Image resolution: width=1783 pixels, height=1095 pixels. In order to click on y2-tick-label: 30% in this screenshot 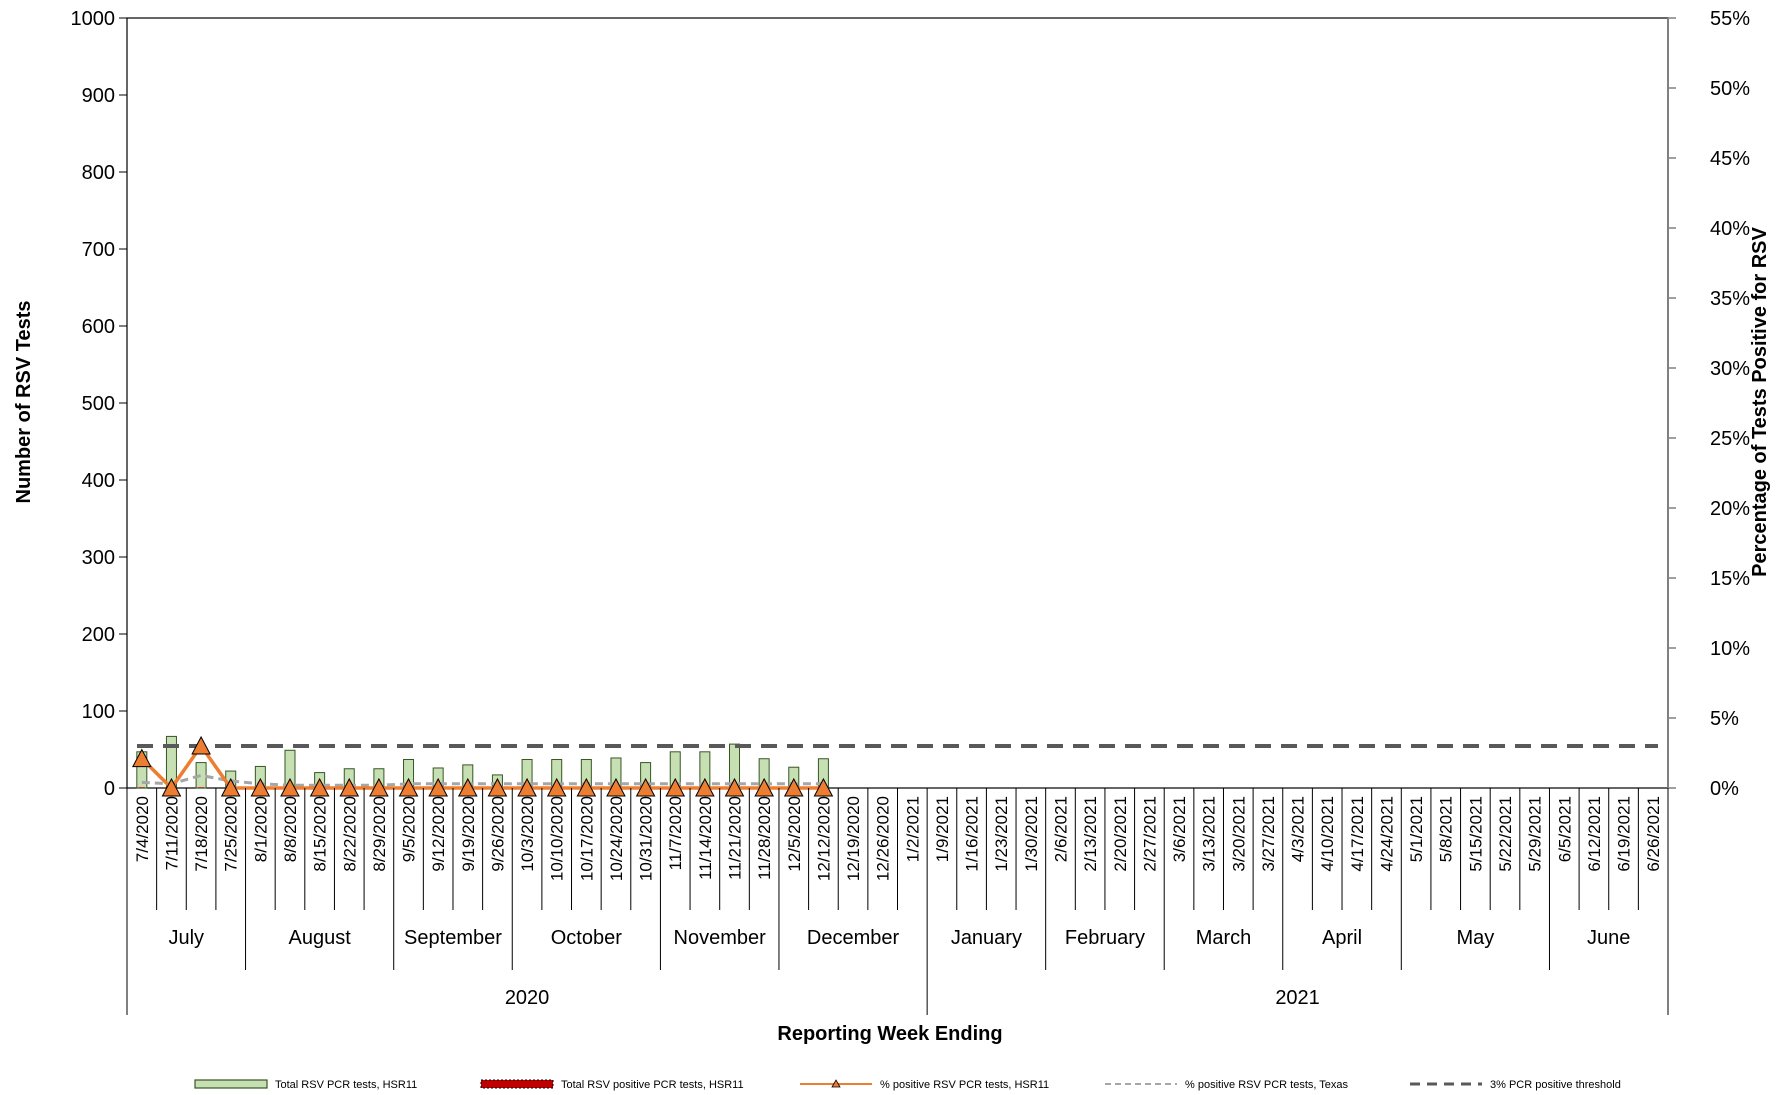, I will do `click(1730, 369)`.